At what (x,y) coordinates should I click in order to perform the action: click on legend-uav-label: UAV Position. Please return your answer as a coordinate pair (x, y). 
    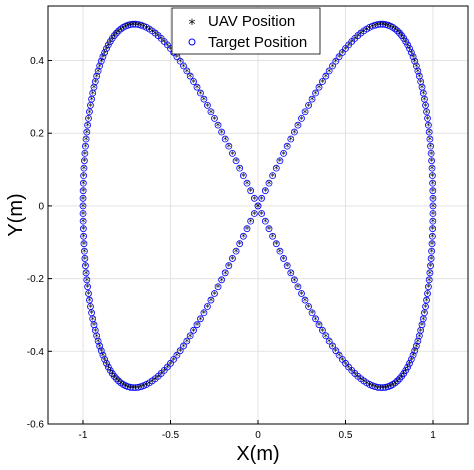
    Looking at the image, I should click on (251, 21).